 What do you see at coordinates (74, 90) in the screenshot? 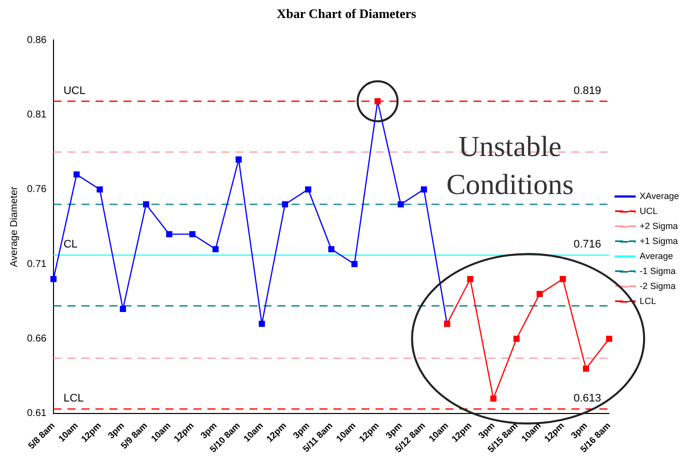
I see `annotation: UCL` at bounding box center [74, 90].